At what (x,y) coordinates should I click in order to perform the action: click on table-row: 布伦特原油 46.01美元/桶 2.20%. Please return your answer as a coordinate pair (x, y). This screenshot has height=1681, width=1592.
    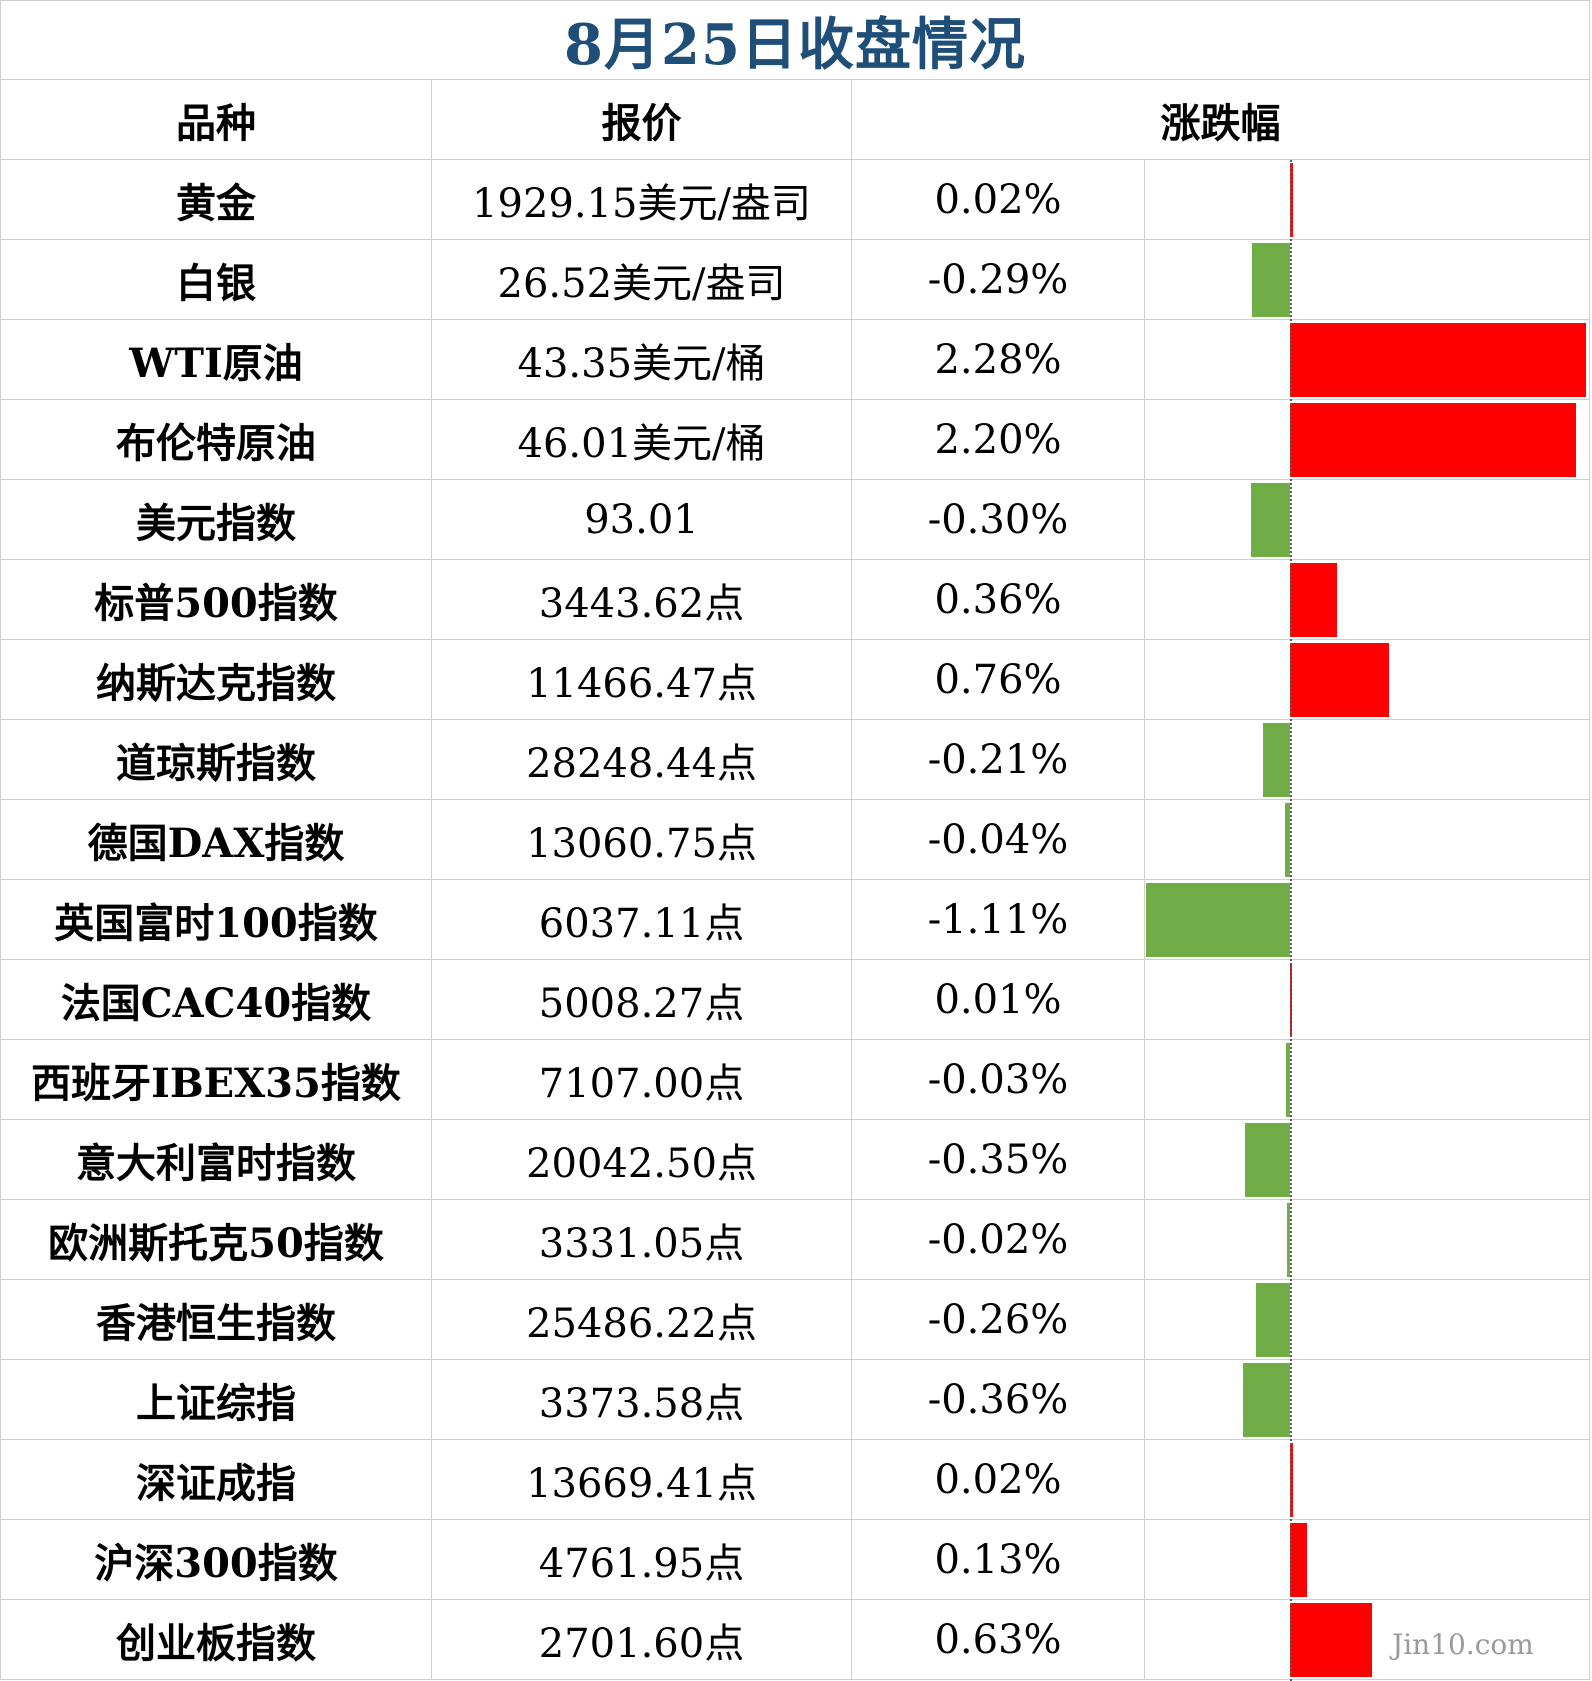
    Looking at the image, I should click on (795, 440).